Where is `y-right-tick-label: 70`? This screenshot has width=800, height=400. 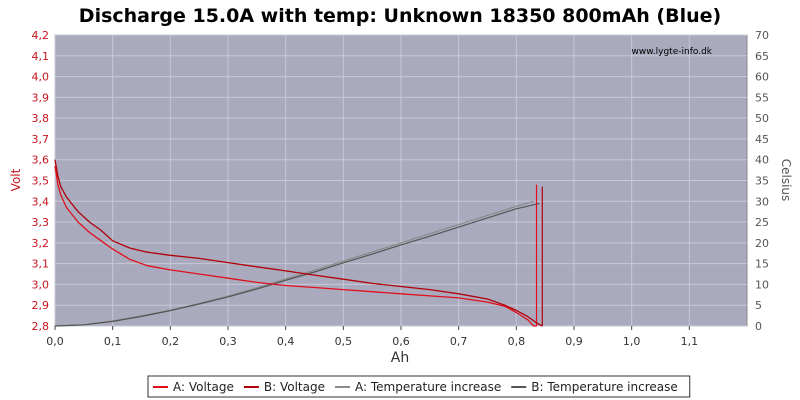 y-right-tick-label: 70 is located at coordinates (762, 35).